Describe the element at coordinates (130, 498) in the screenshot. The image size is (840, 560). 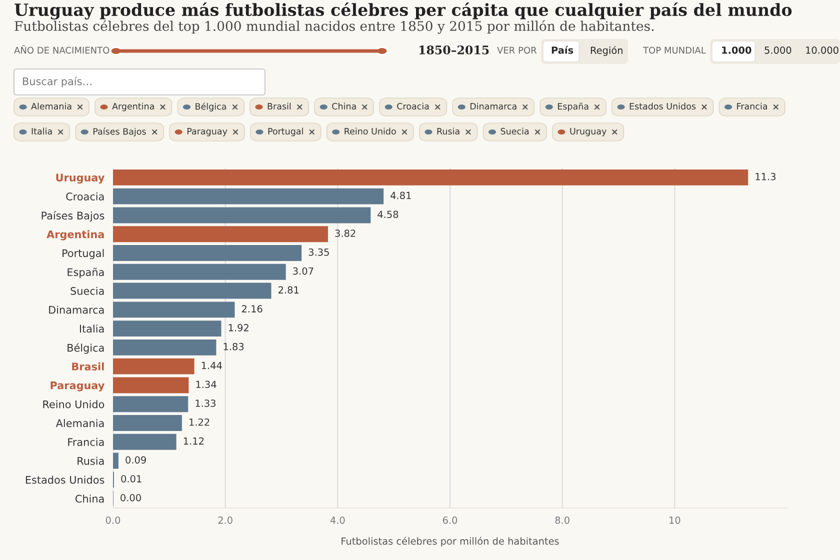
I see `data-label: 0.00` at that location.